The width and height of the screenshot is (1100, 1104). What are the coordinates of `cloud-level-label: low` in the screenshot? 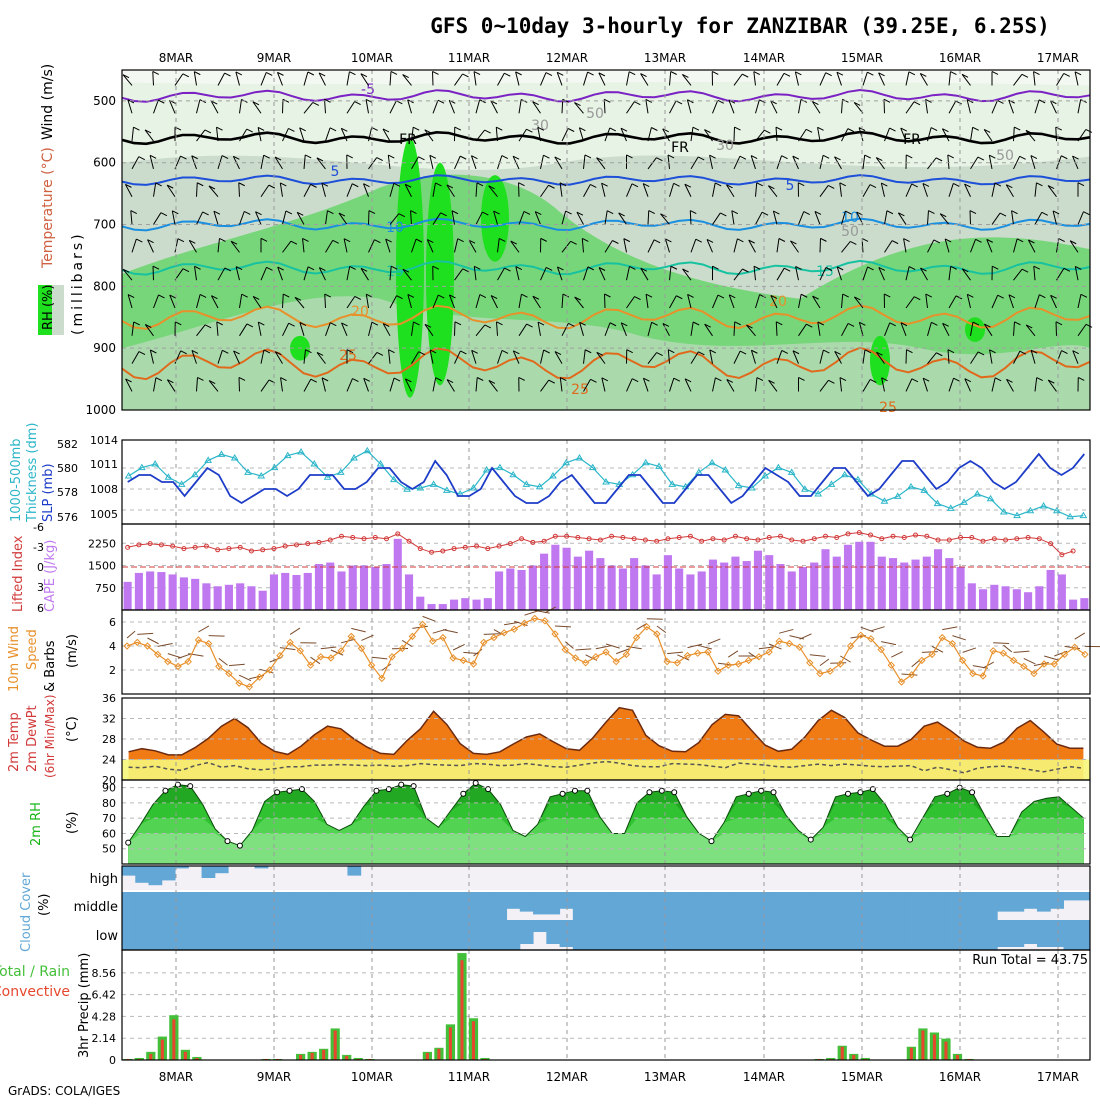 It's located at (107, 936).